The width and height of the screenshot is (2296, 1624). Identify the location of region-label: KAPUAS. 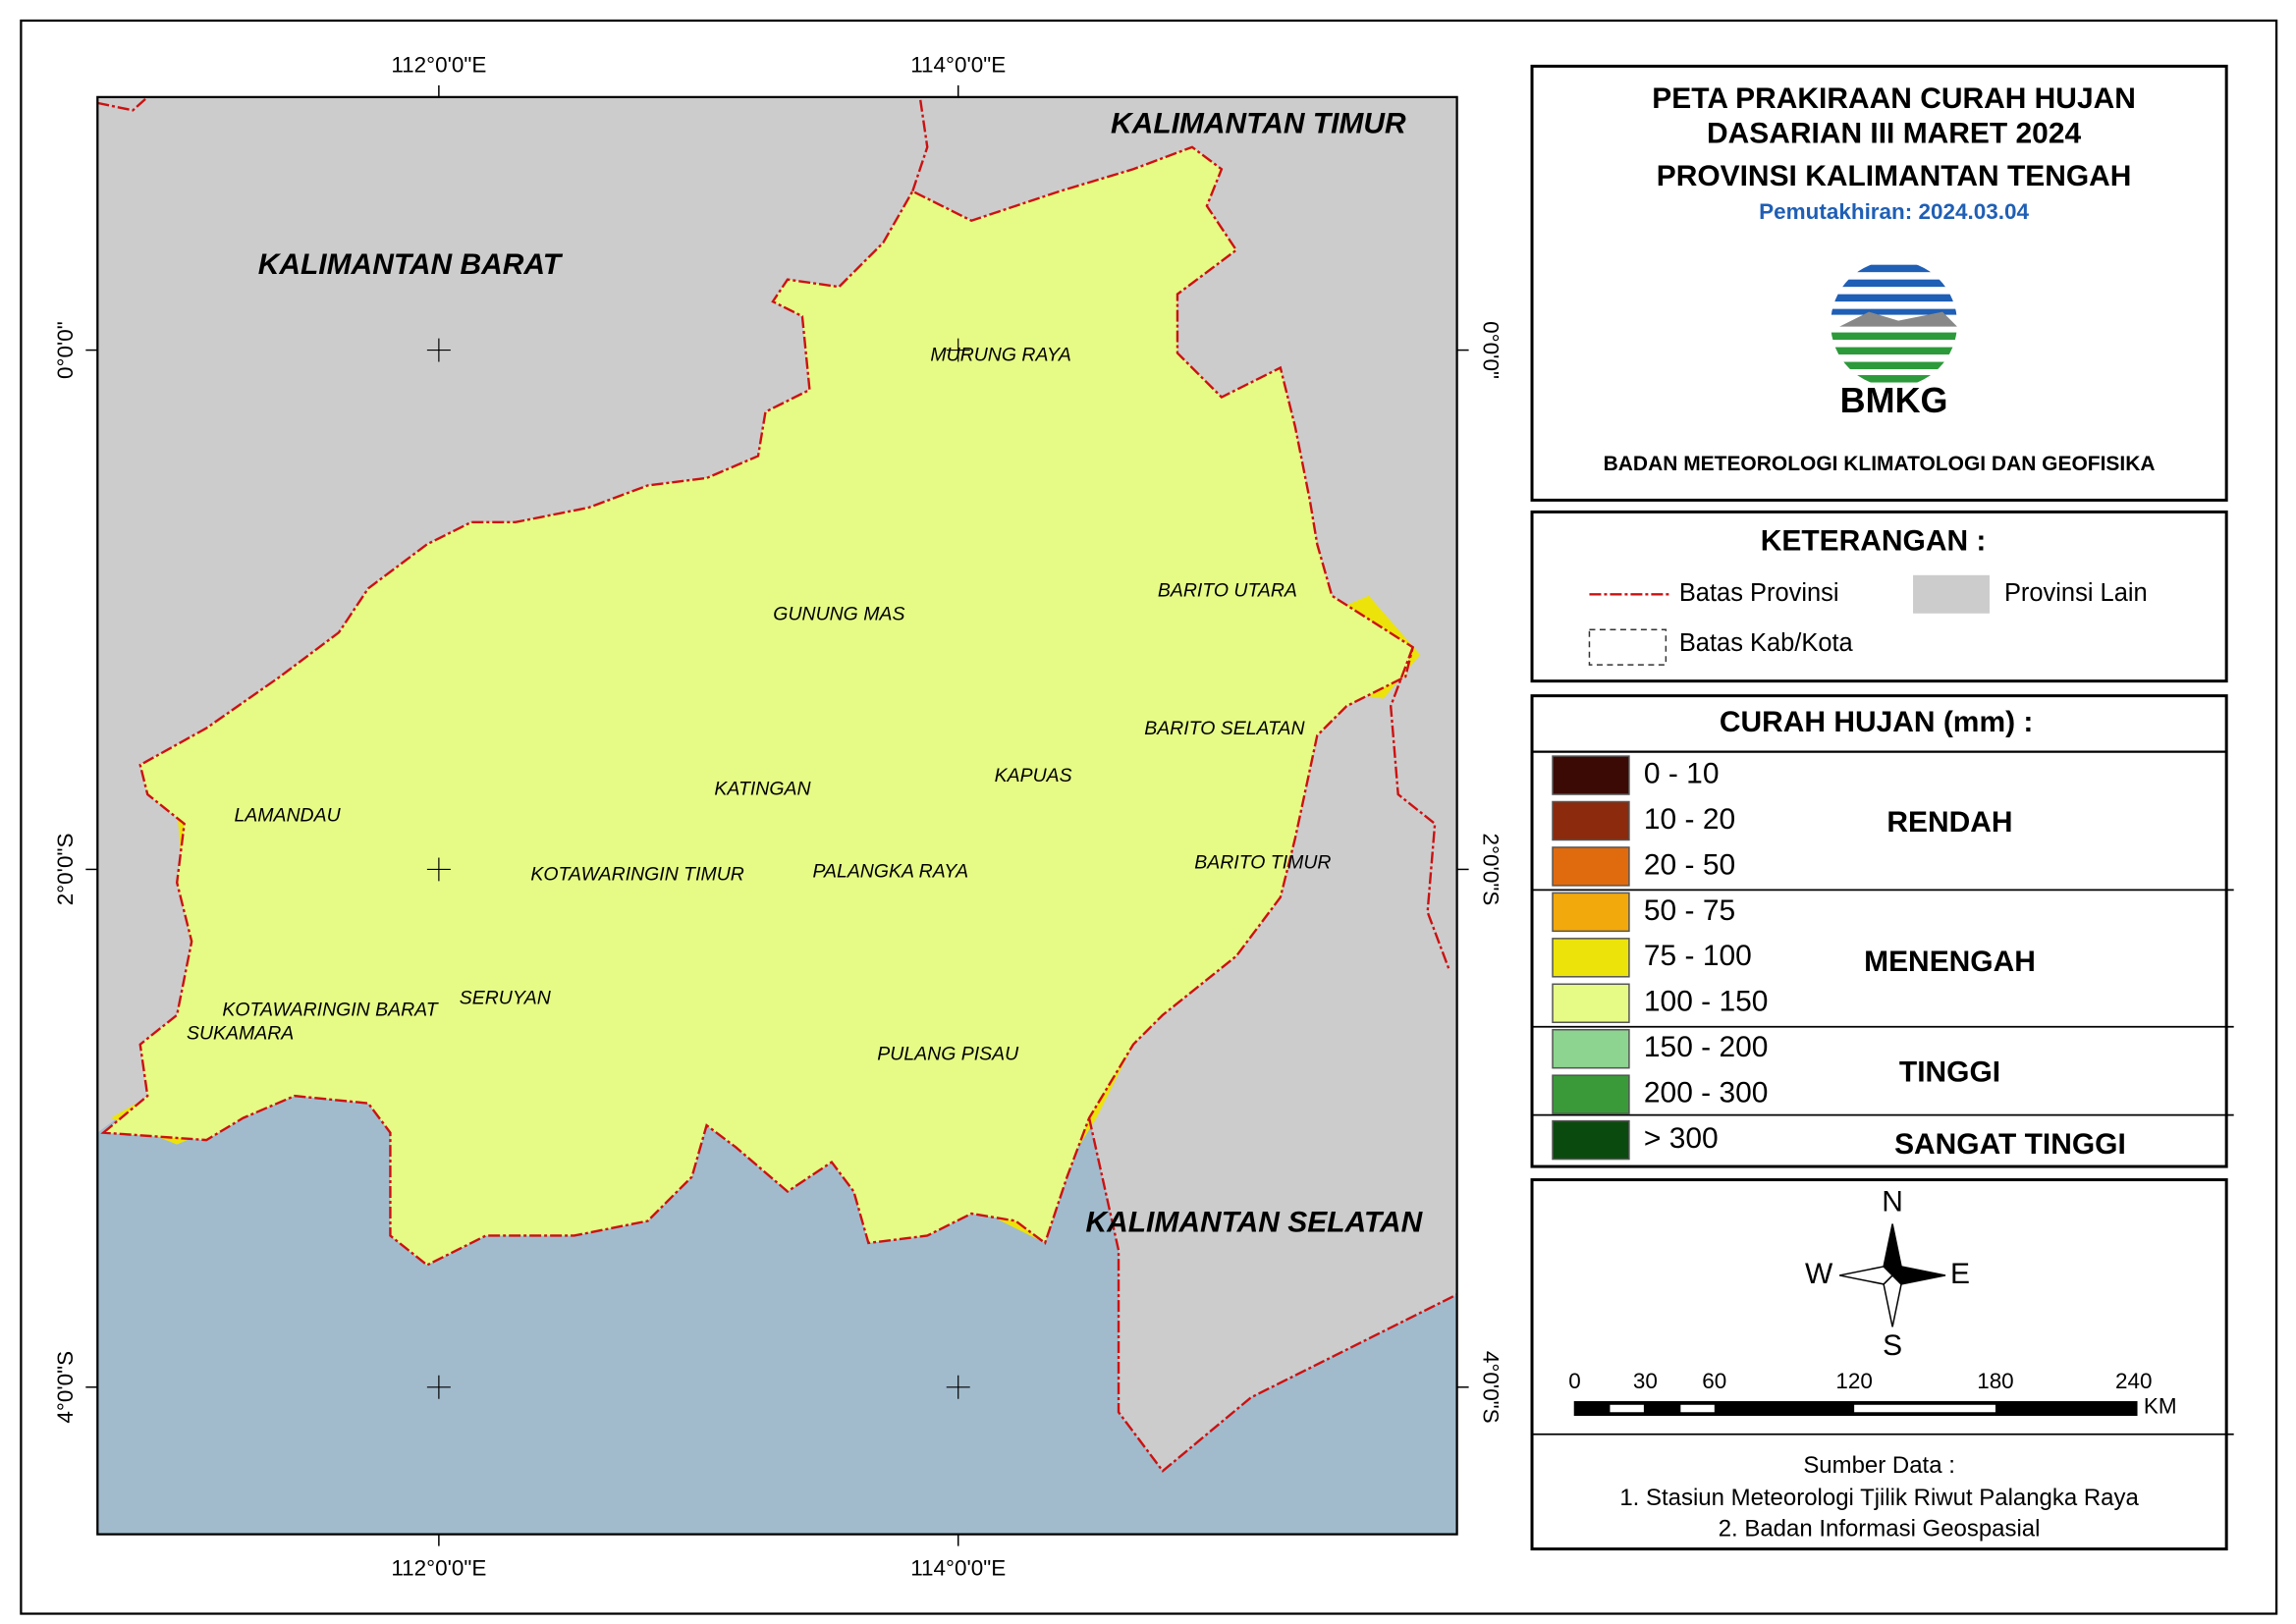
(1033, 775).